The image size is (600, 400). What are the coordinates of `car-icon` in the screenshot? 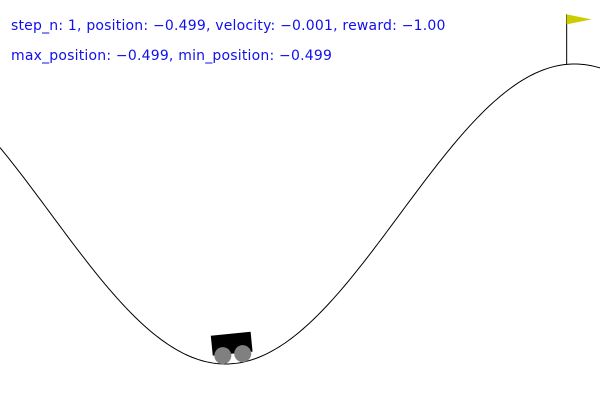 It's located at (231, 348).